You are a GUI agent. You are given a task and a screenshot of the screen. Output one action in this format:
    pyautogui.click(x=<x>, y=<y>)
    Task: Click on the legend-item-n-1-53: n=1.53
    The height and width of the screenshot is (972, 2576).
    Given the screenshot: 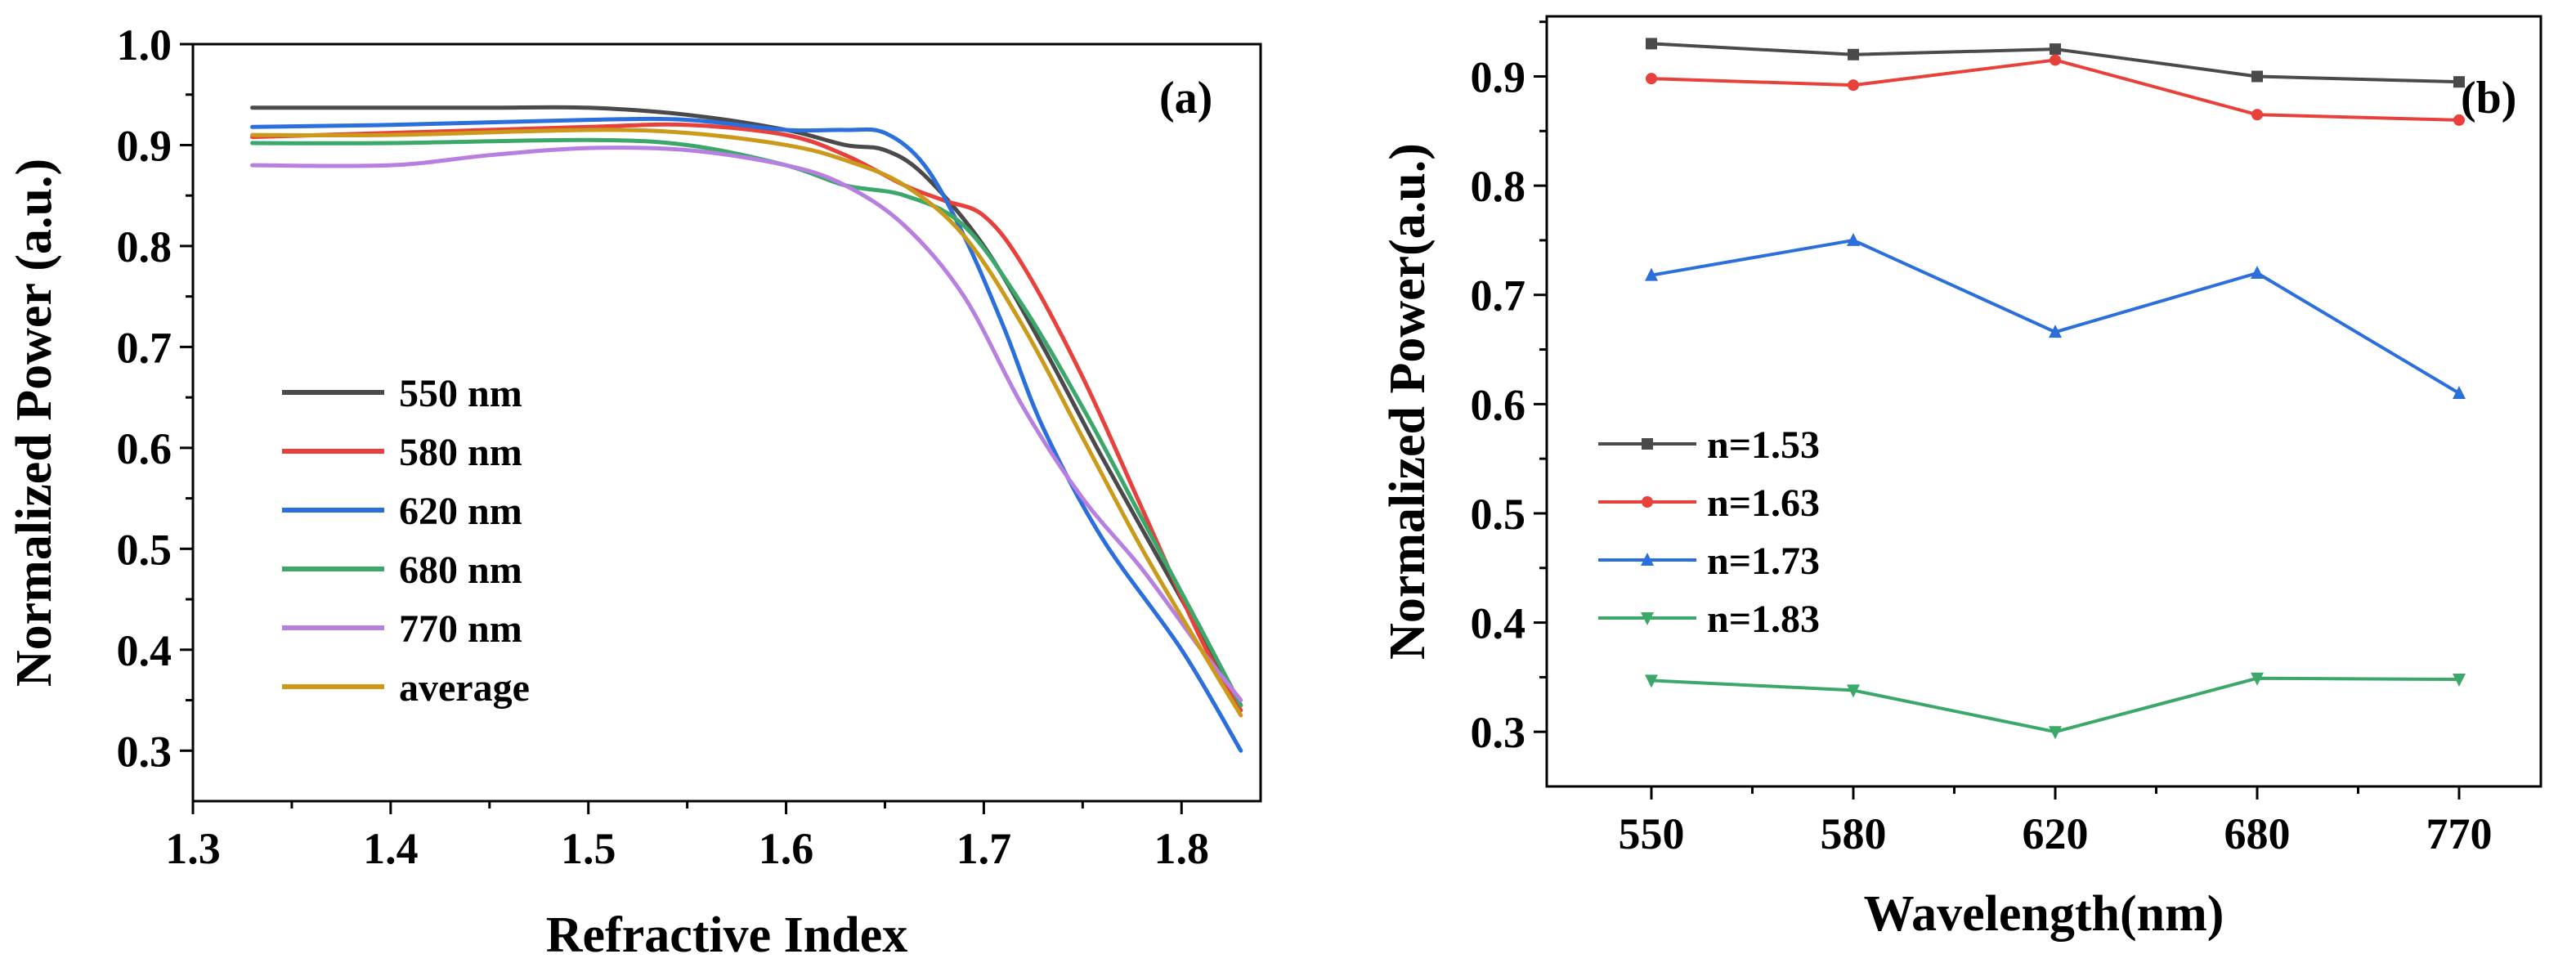 What is the action you would take?
    pyautogui.click(x=1709, y=445)
    